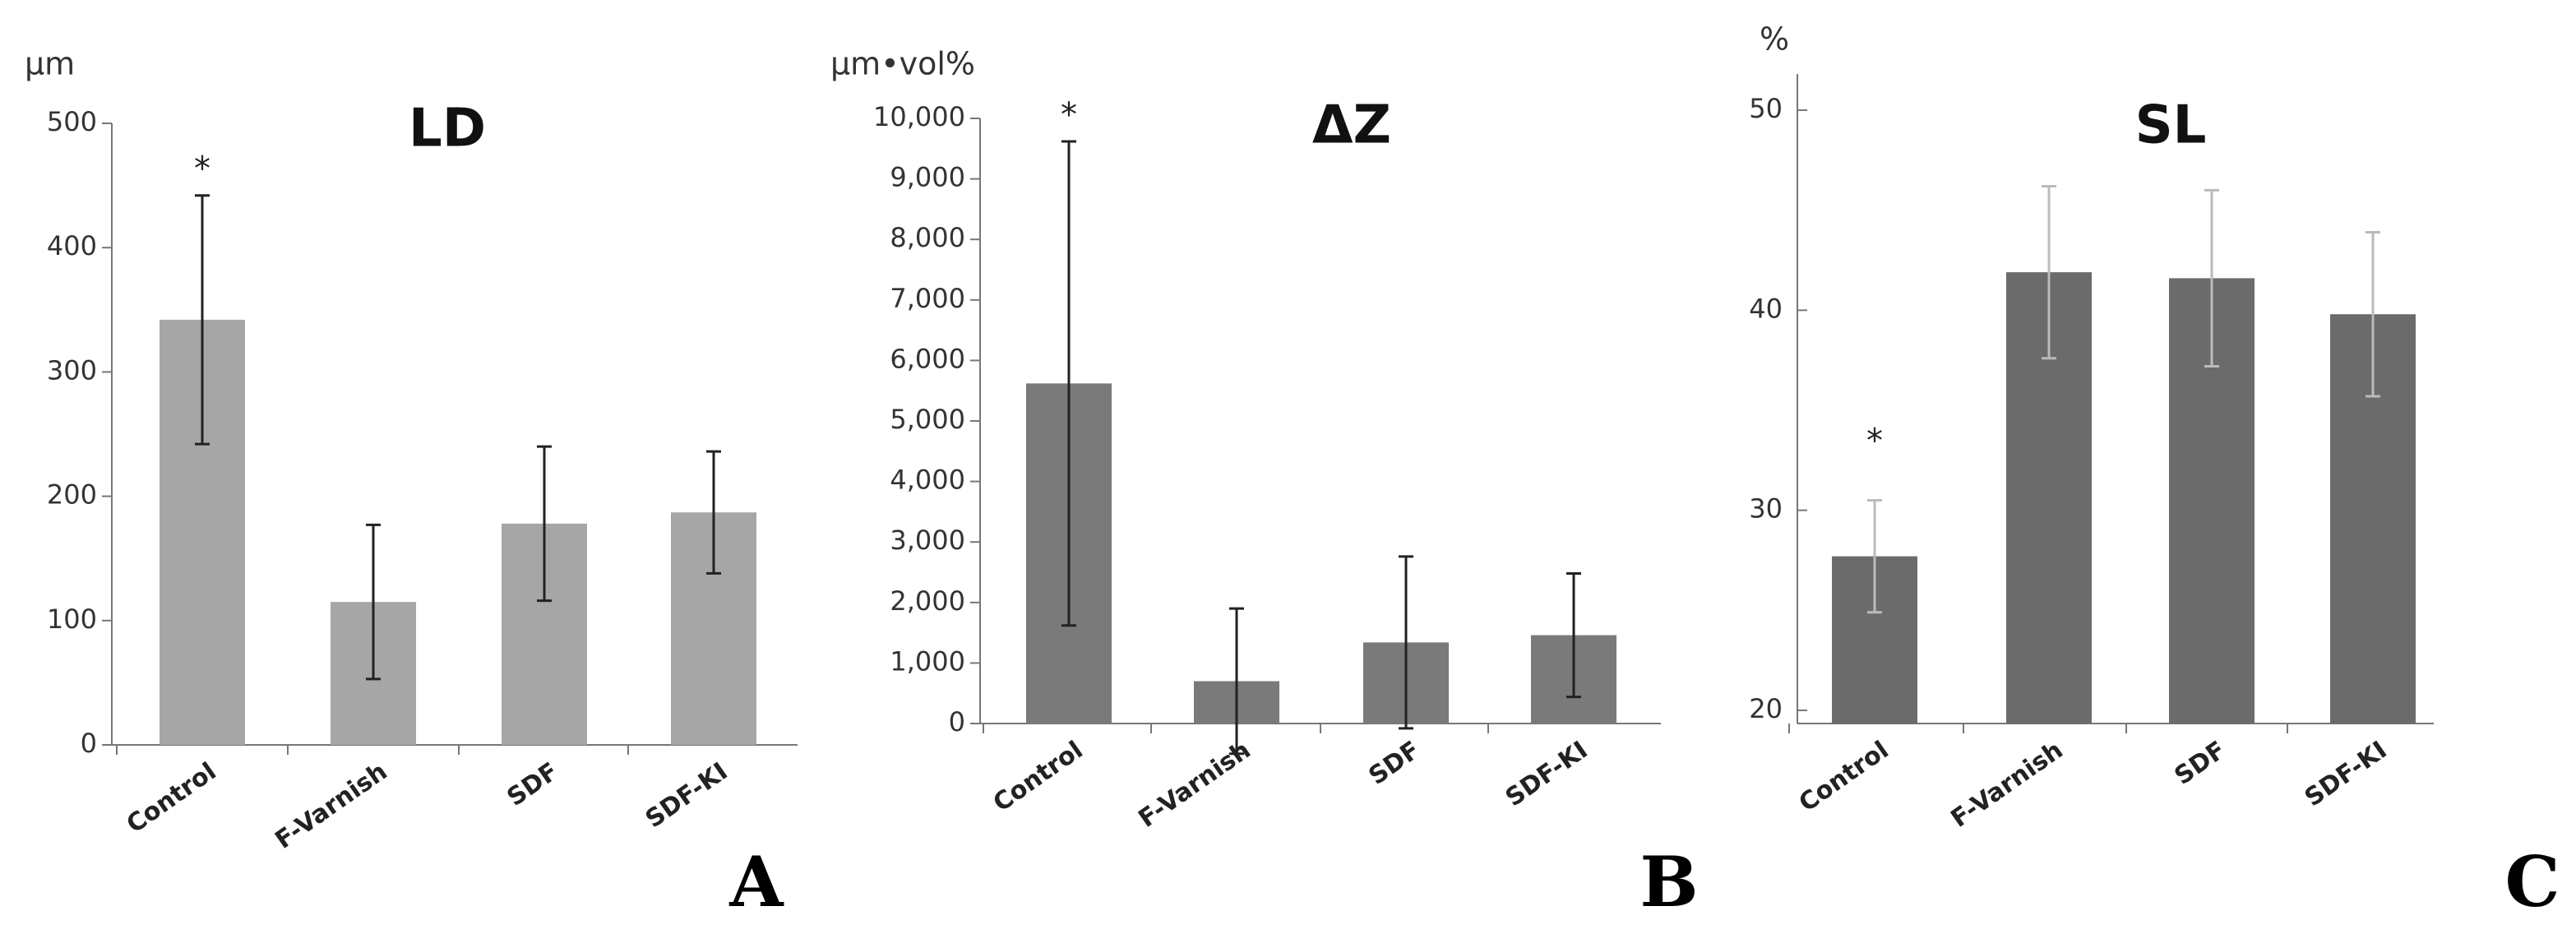  I want to click on chart-title: SL, so click(2171, 126).